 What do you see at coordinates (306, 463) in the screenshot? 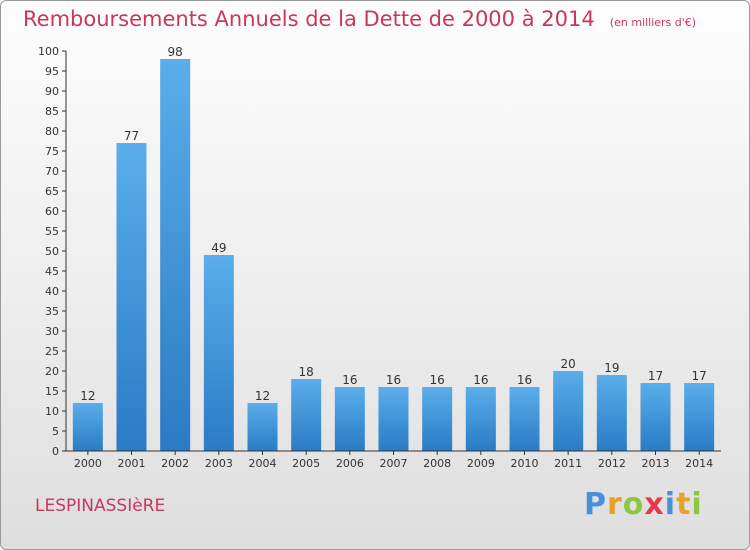
I see `x-tick-label: 2005` at bounding box center [306, 463].